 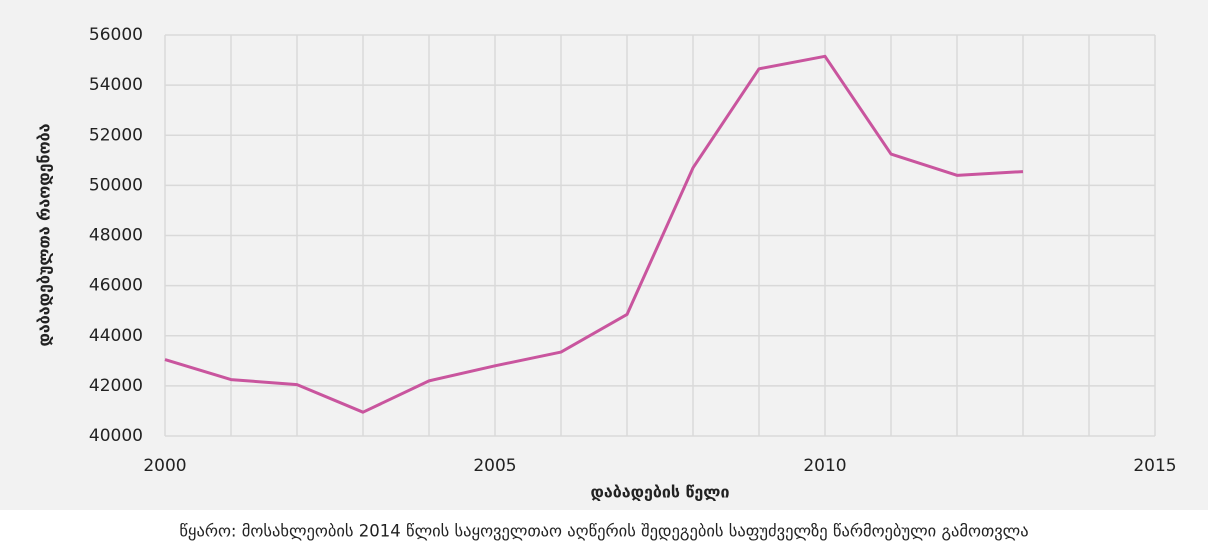 What do you see at coordinates (164, 466) in the screenshot?
I see `x-tick-label: 2000` at bounding box center [164, 466].